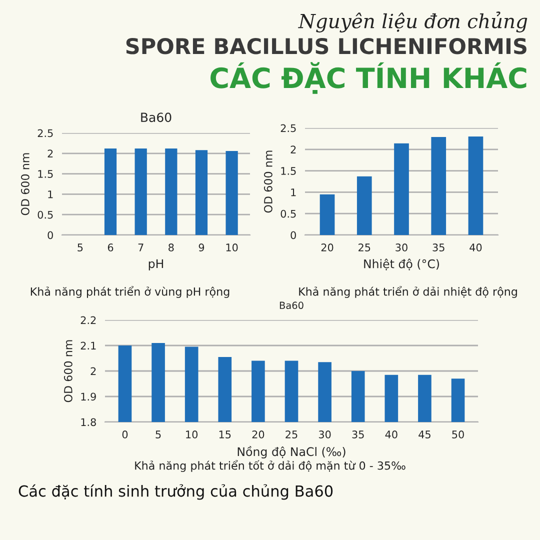 This screenshot has width=540, height=540. What do you see at coordinates (201, 248) in the screenshot?
I see `x-tick-label: 9` at bounding box center [201, 248].